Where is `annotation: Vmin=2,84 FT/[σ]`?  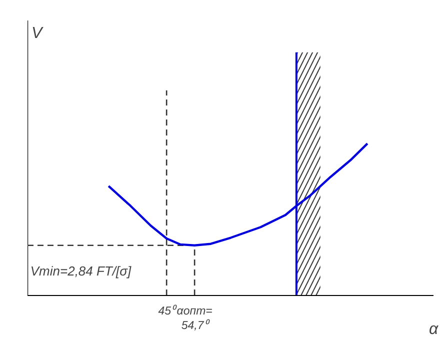
annotation: Vmin=2,84 FT/[σ] is located at coordinates (81, 271).